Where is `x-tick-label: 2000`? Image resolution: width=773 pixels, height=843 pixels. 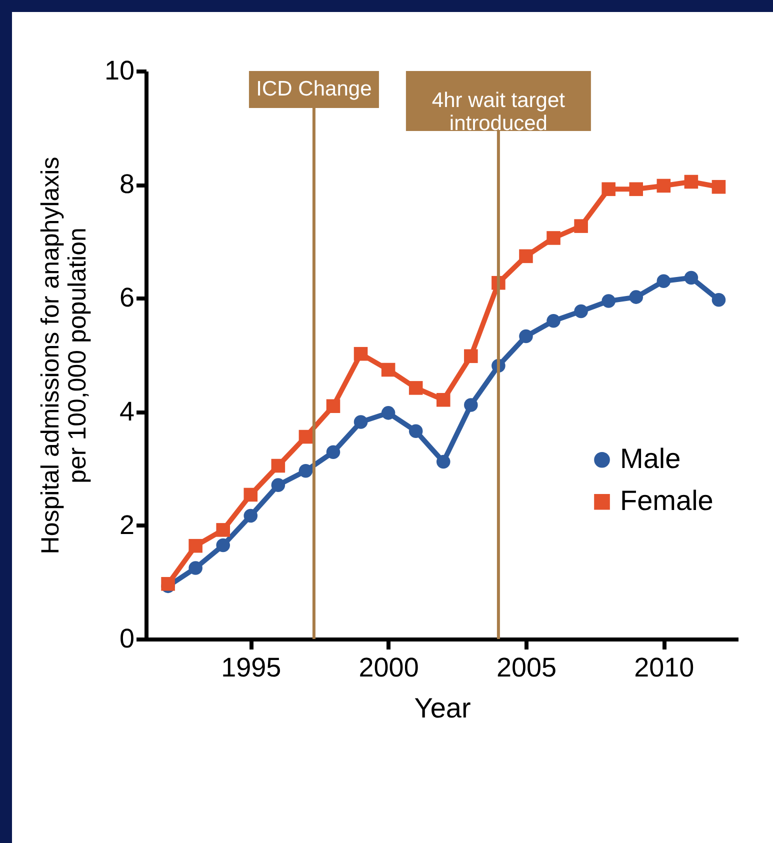 x-tick-label: 2000 is located at coordinates (388, 667).